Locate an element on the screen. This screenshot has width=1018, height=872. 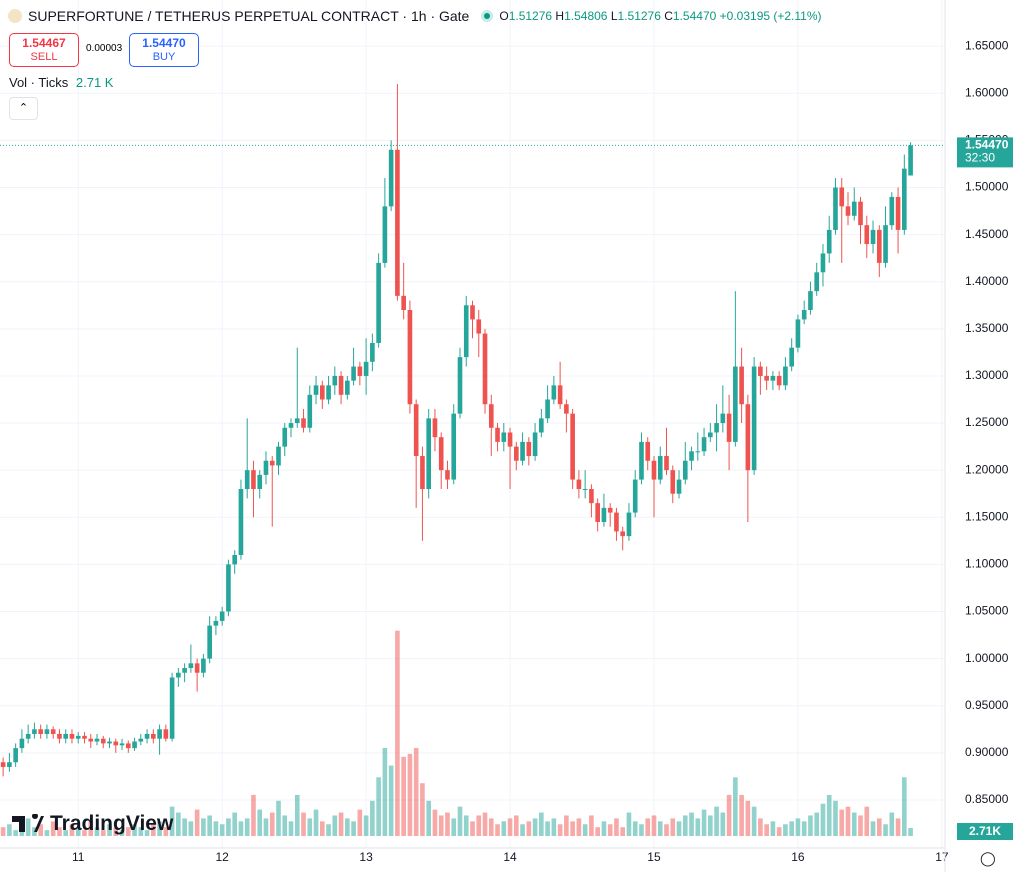
buy-button: 1.54470 BUY is located at coordinates (164, 50).